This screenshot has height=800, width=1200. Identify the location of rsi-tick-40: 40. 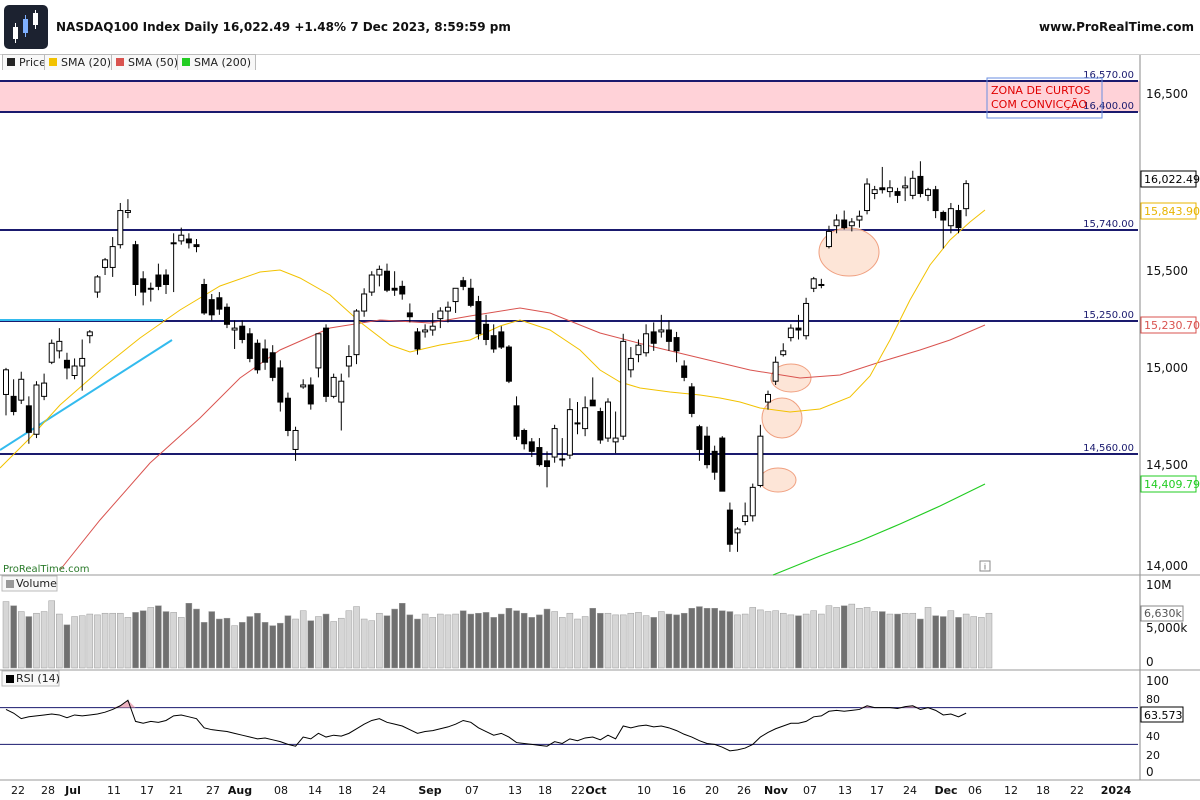
(1153, 736).